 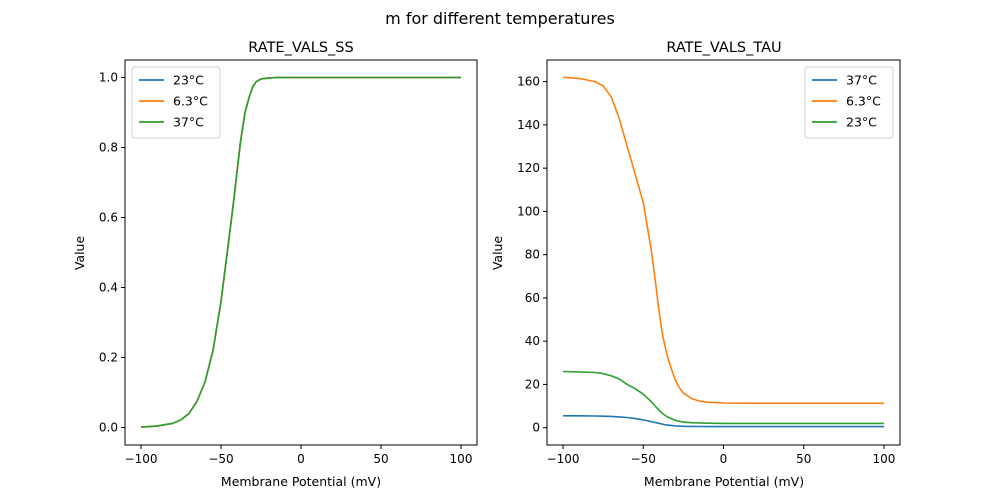 I want to click on figure-title: m for different temperatures, so click(x=500, y=18).